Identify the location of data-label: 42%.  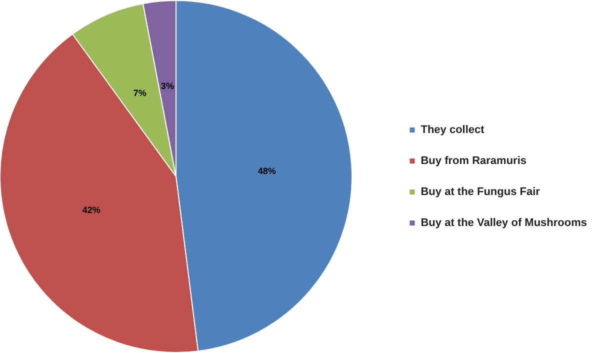
(91, 210).